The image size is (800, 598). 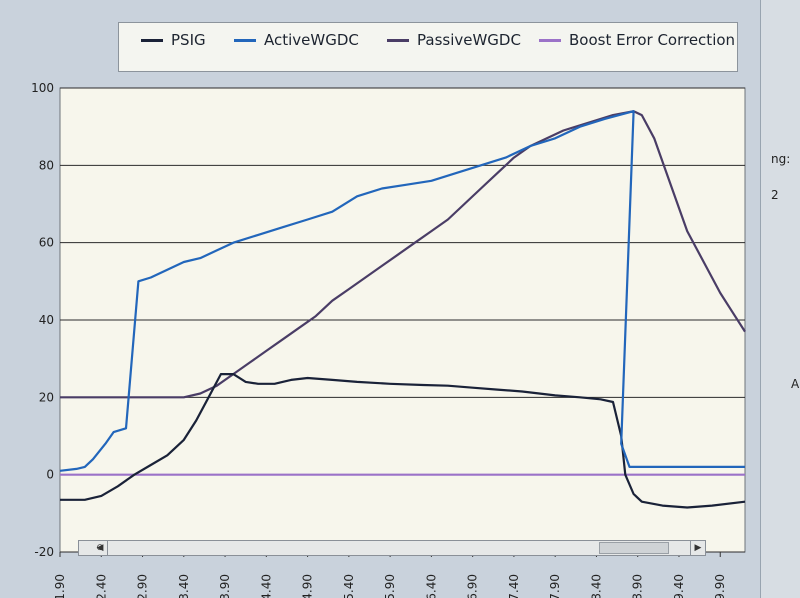 I want to click on panel-label-fragment: ng:, so click(x=781, y=159).